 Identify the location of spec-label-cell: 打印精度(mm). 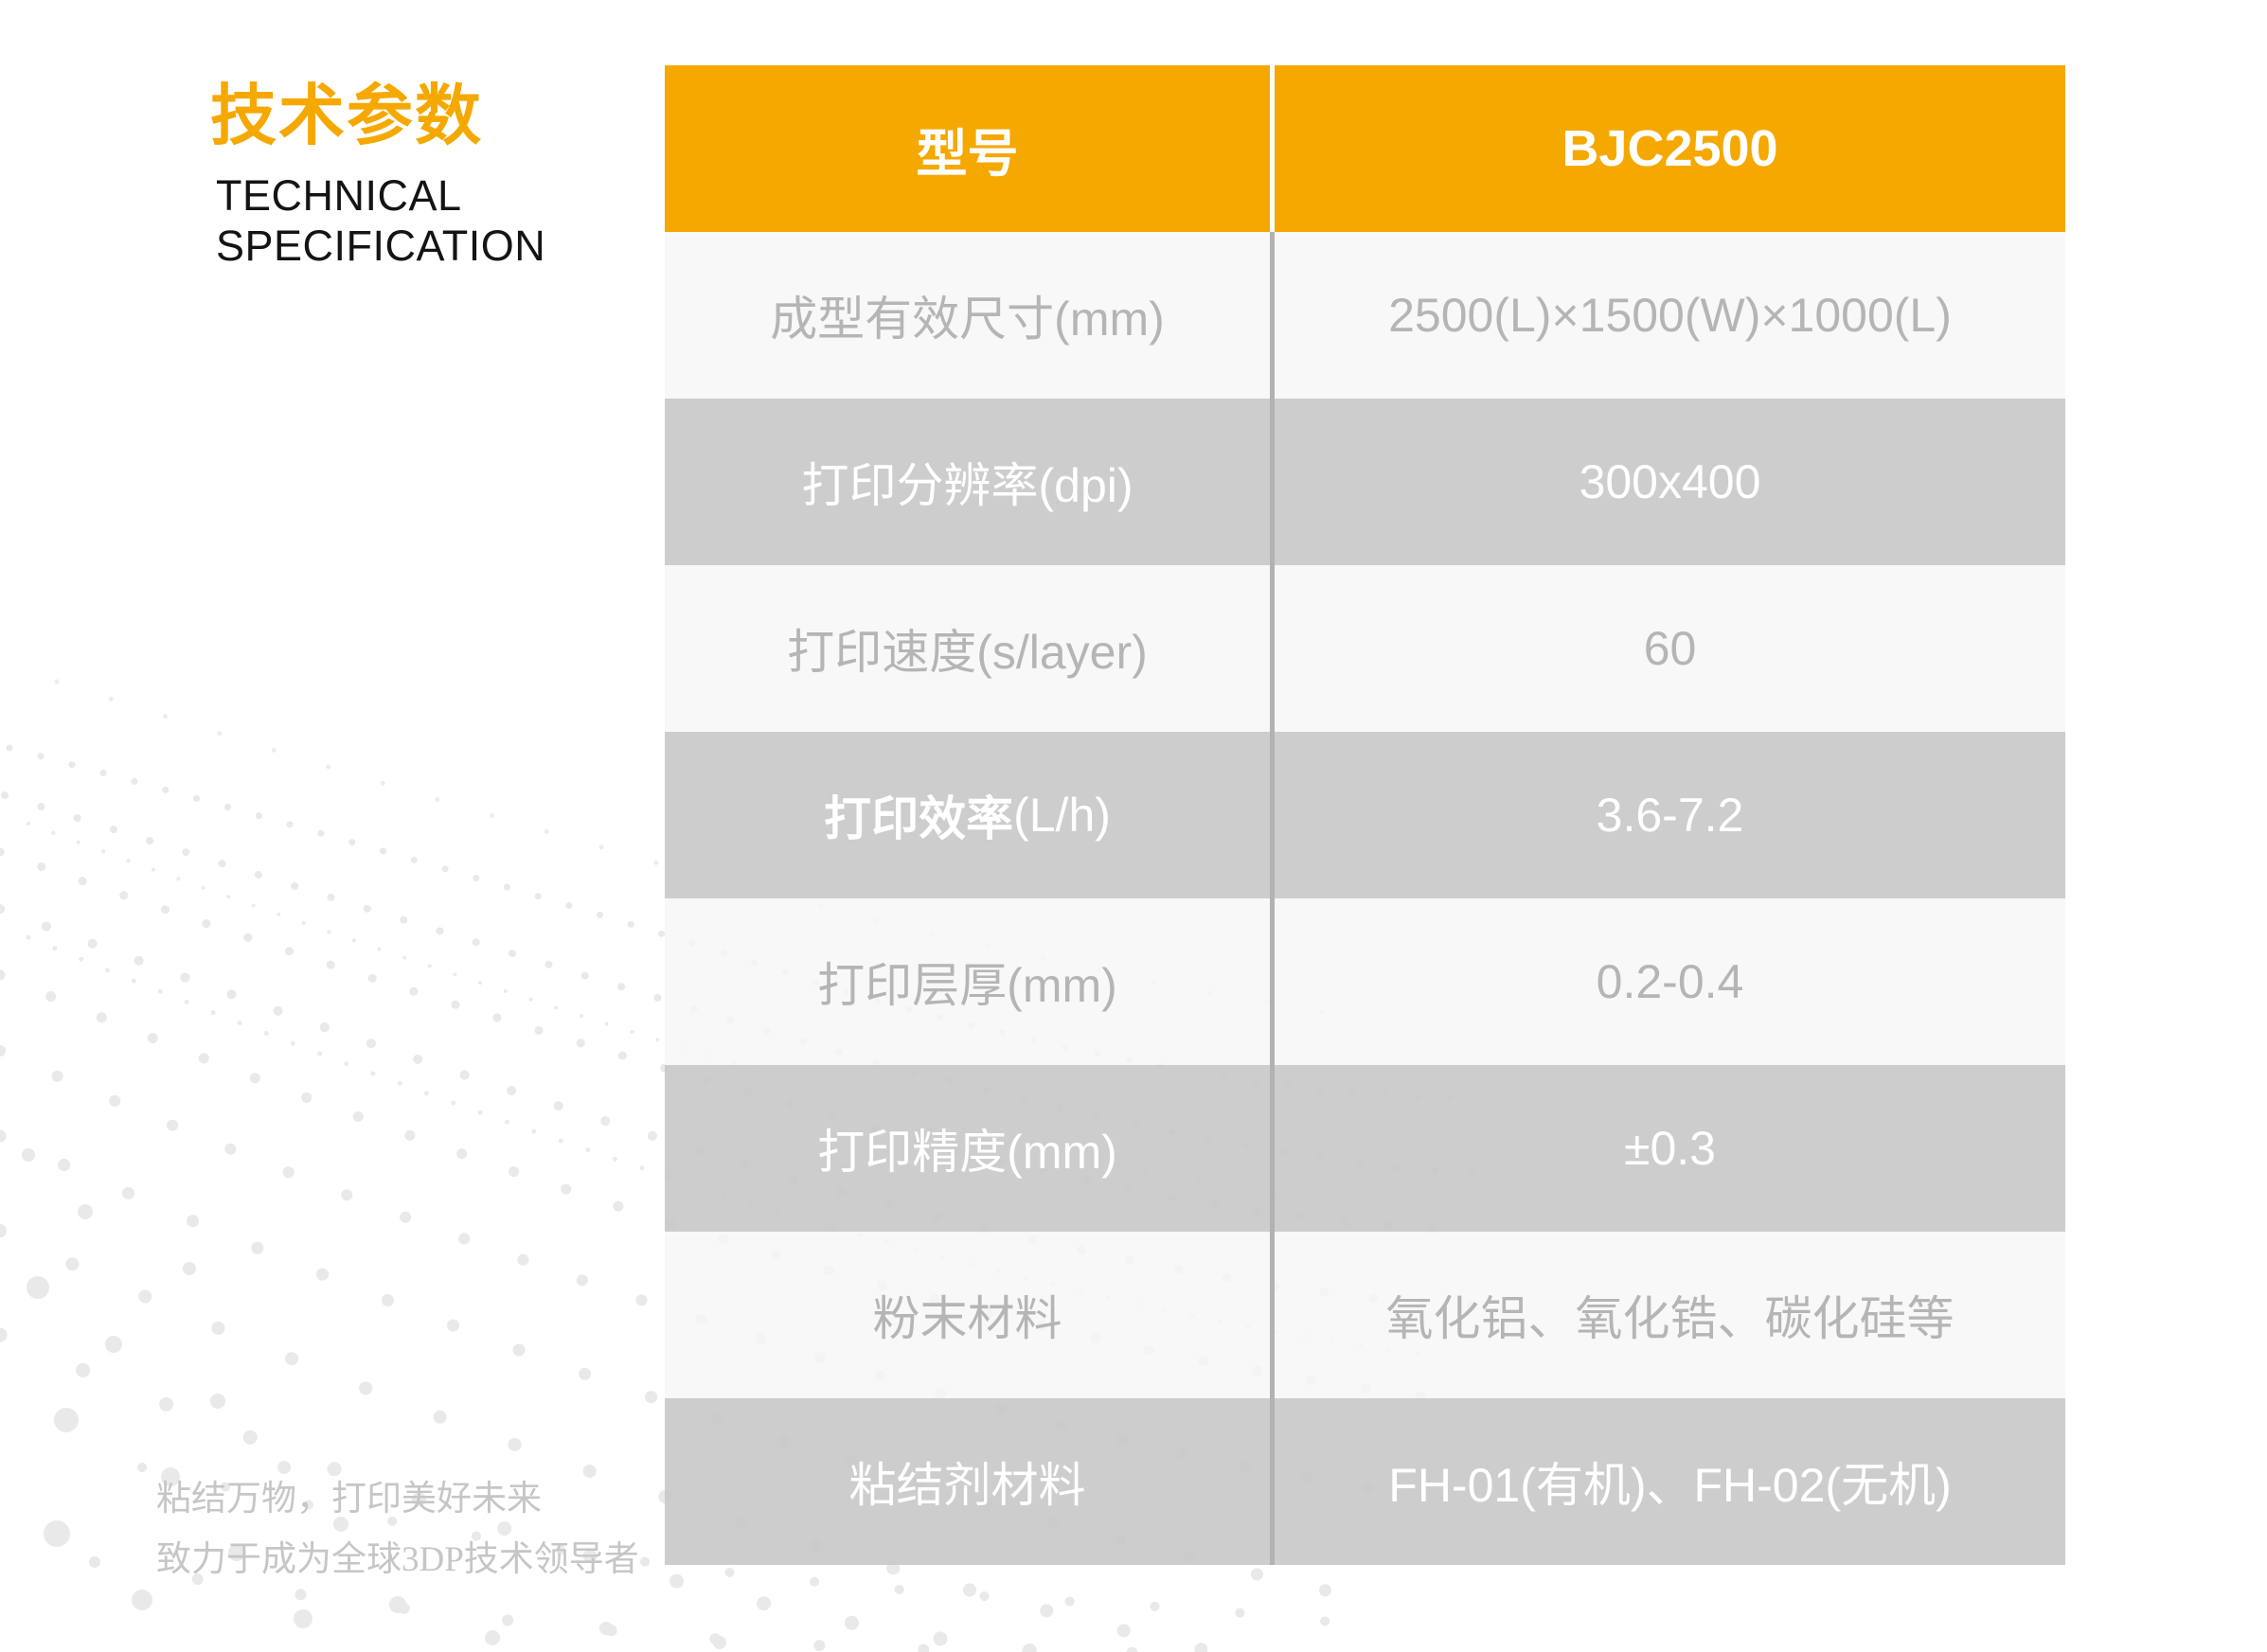
(970, 1148).